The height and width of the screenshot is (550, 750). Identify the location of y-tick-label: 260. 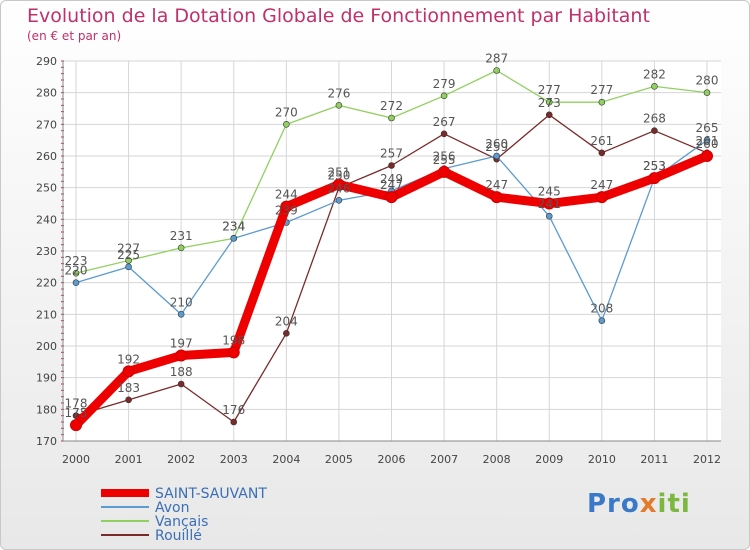
(46, 156).